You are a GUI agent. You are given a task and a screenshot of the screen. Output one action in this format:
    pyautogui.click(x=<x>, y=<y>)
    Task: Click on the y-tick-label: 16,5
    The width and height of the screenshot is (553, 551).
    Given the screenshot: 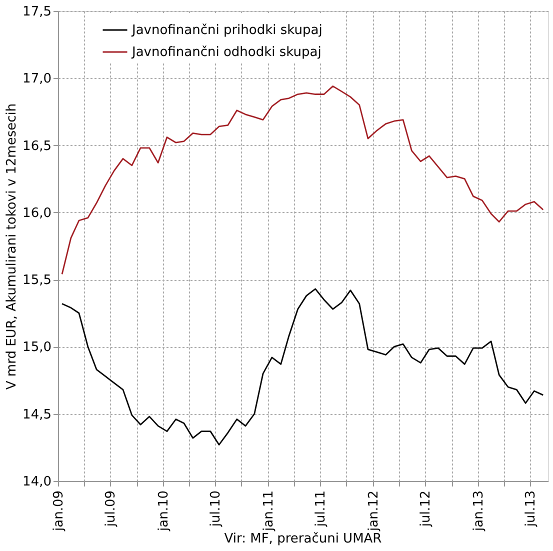 What is the action you would take?
    pyautogui.click(x=37, y=146)
    